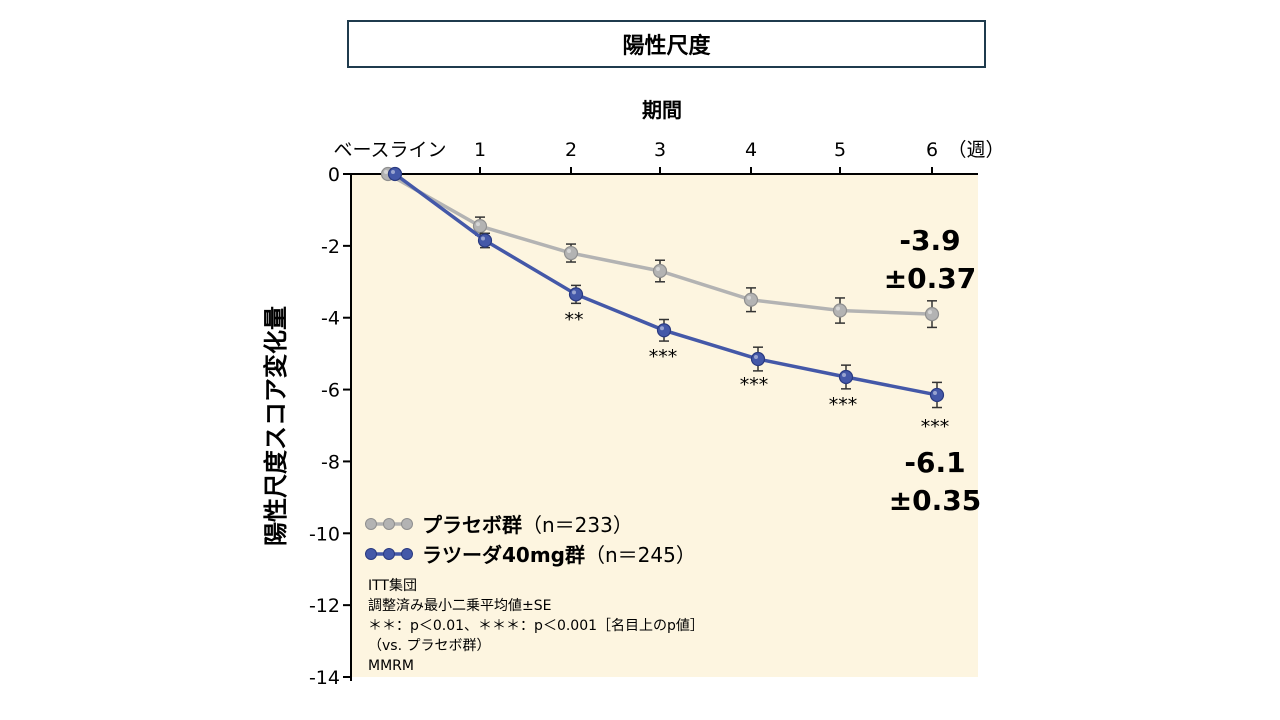 The height and width of the screenshot is (720, 1280). Describe the element at coordinates (459, 606) in the screenshot. I see `footnote-line: 調整済み最小二乗平均値±SE` at that location.